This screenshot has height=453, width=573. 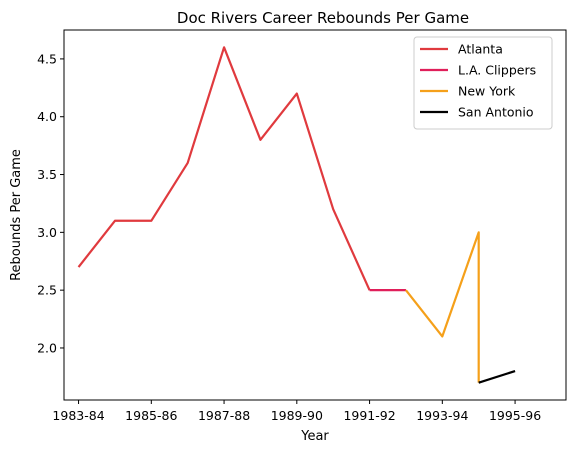 What do you see at coordinates (47, 58) in the screenshot?
I see `y-tick-label: 4.5` at bounding box center [47, 58].